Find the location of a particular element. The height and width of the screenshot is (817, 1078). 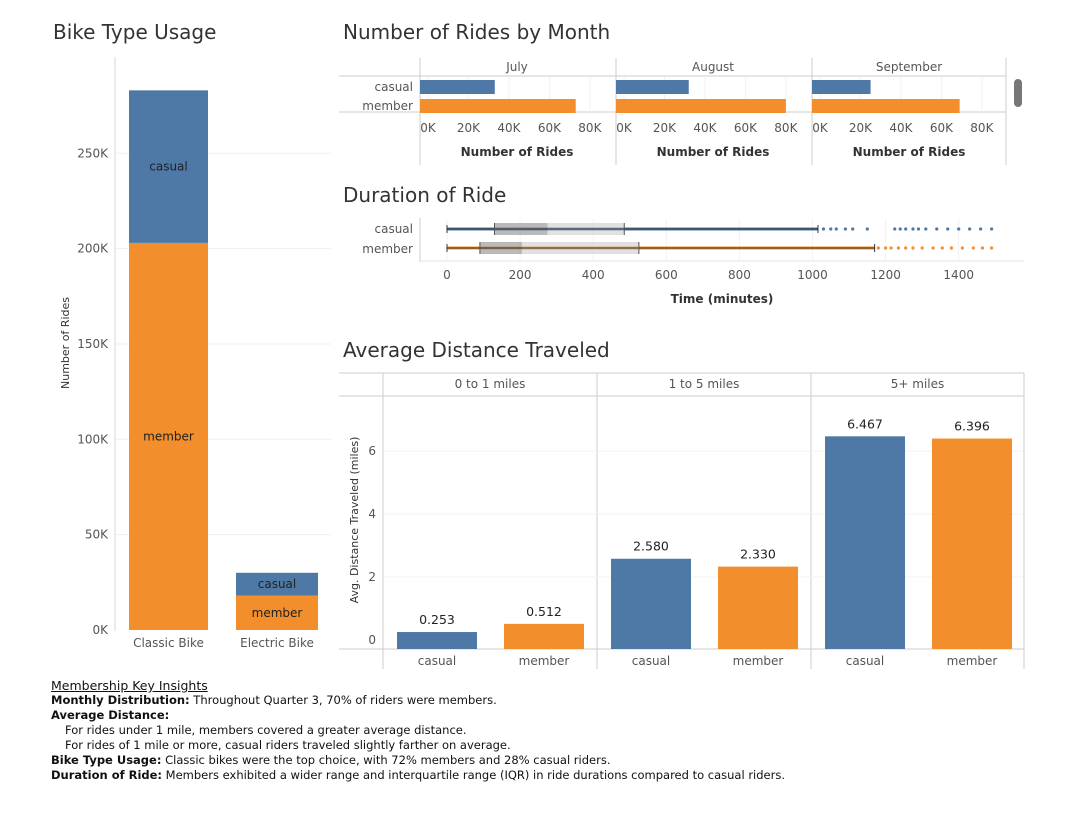

chart1-ytick-label: 100K is located at coordinates (93, 439).